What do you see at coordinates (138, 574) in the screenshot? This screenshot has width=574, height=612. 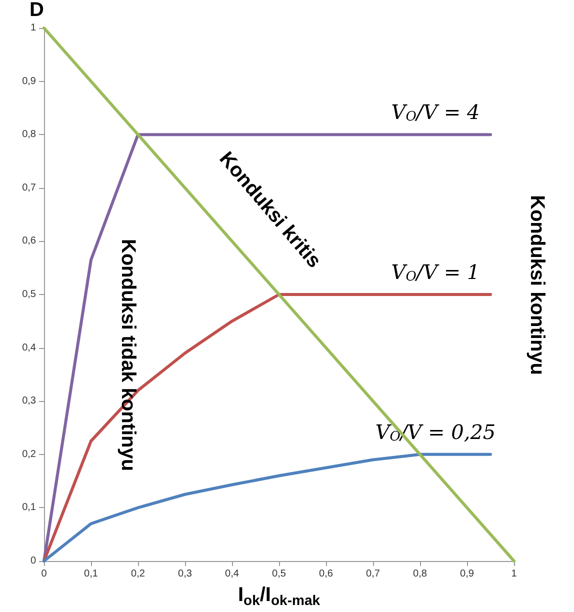 I see `x-tick-label: 0,2` at bounding box center [138, 574].